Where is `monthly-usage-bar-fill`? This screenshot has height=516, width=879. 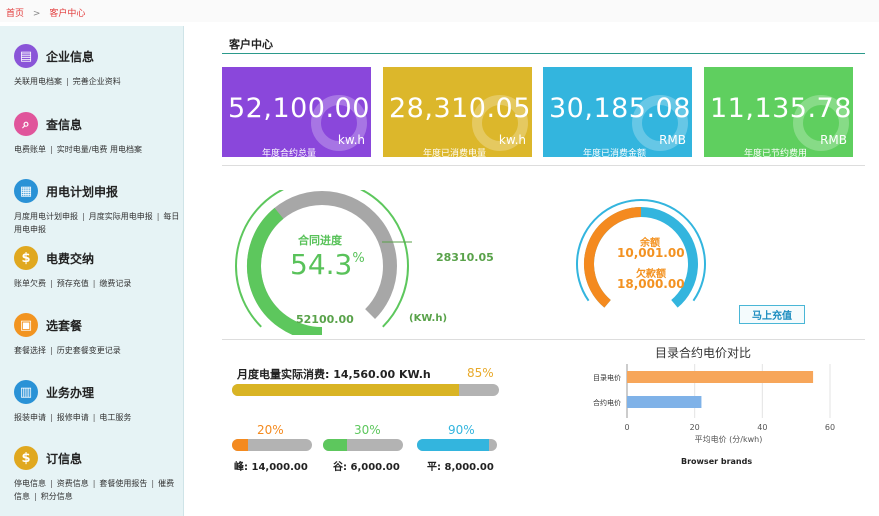 monthly-usage-bar-fill is located at coordinates (345, 390).